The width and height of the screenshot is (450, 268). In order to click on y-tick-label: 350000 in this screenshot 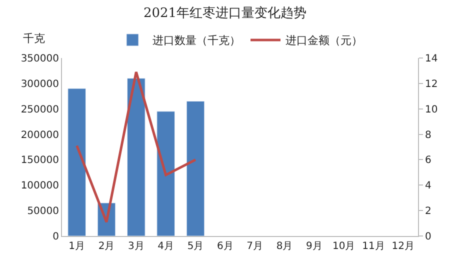, I will do `click(39, 59)`.